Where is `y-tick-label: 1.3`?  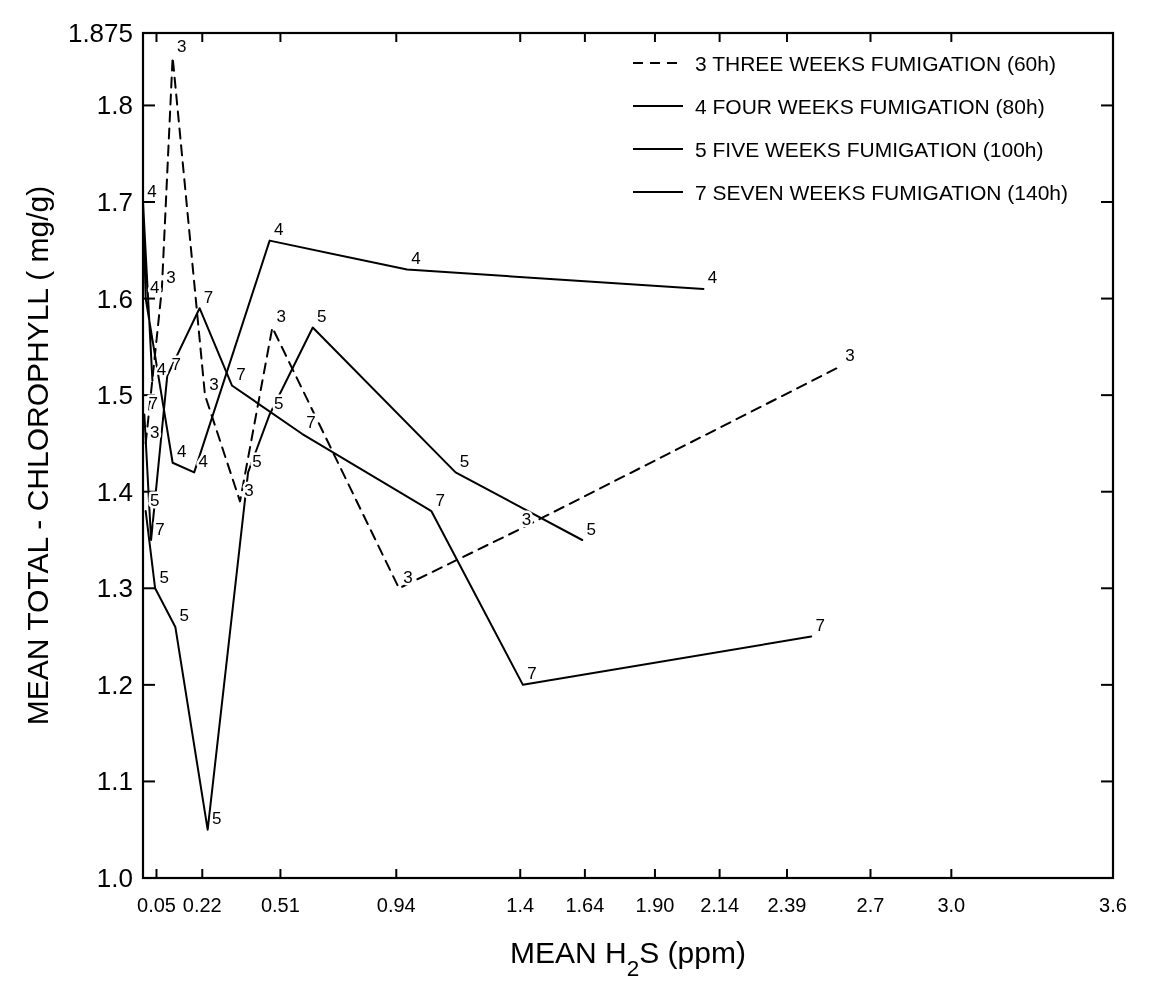
y-tick-label: 1.3 is located at coordinates (114, 588).